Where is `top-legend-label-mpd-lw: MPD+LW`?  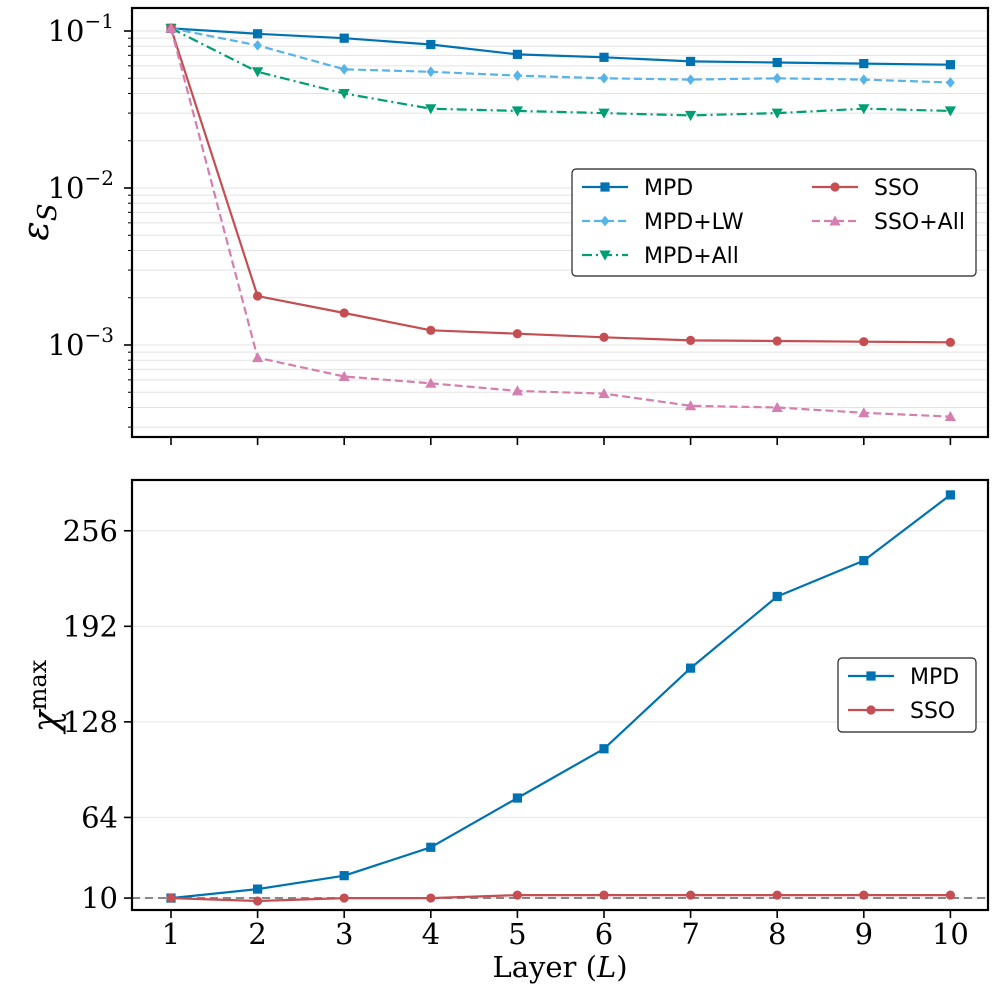
top-legend-label-mpd-lw: MPD+LW is located at coordinates (694, 222).